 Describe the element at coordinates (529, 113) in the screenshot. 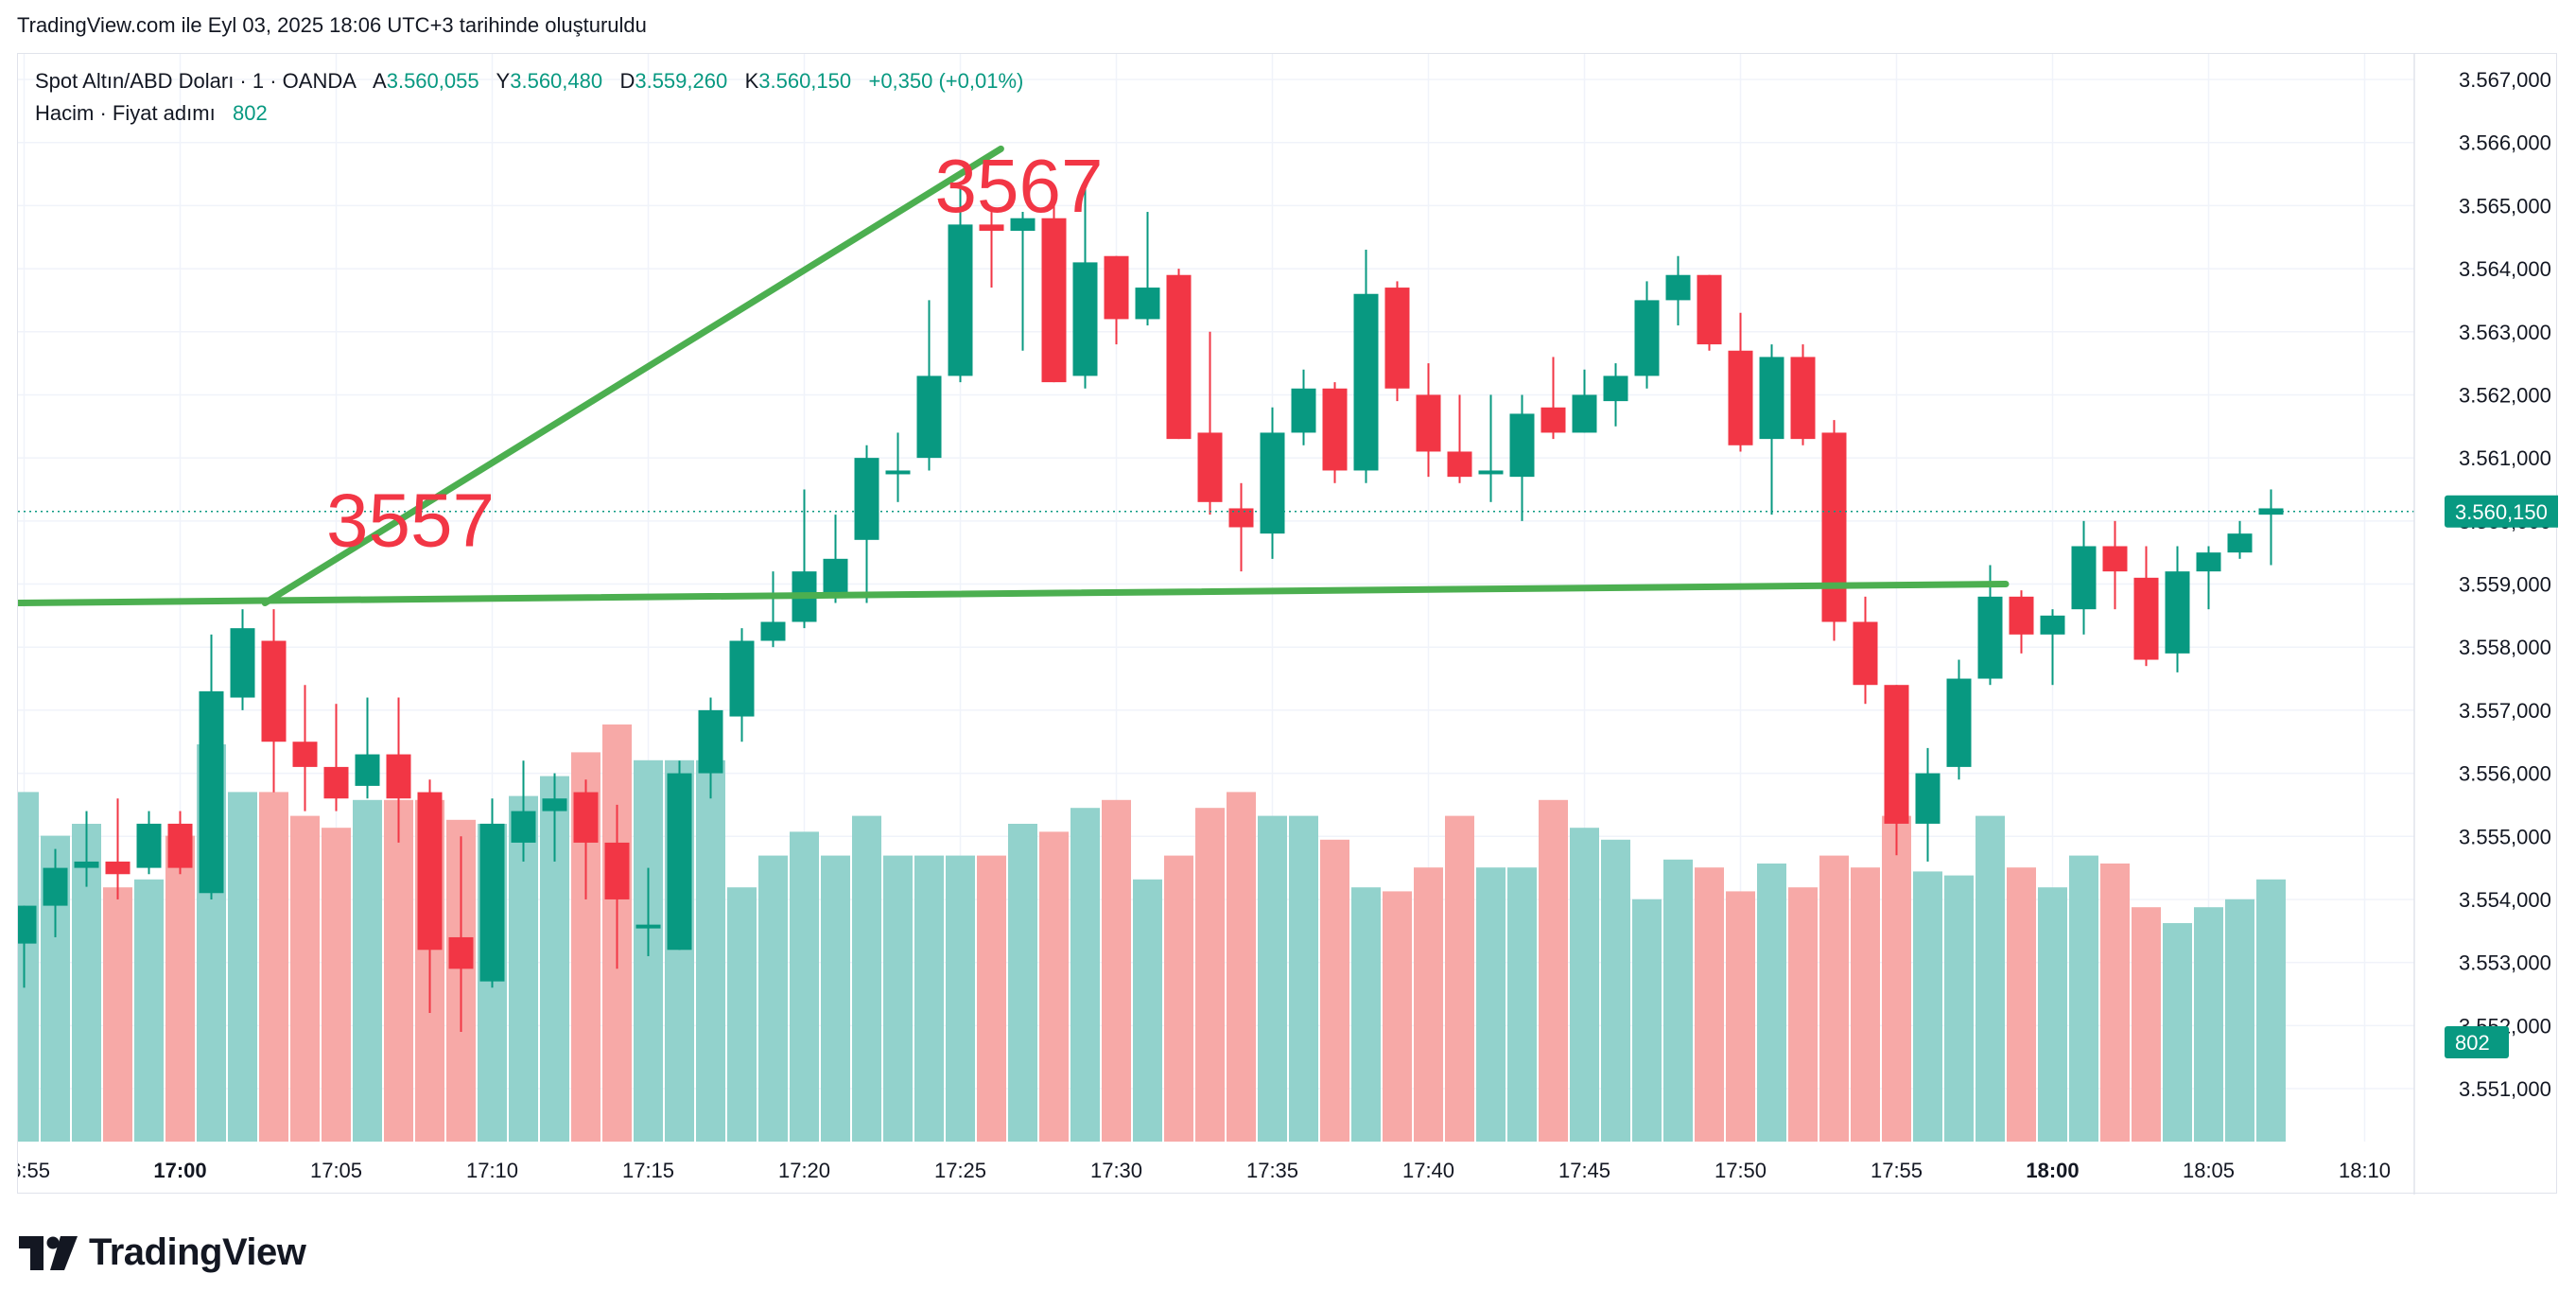

I see `legend-row-volume: Hacim · Fiyat adımı 802` at that location.